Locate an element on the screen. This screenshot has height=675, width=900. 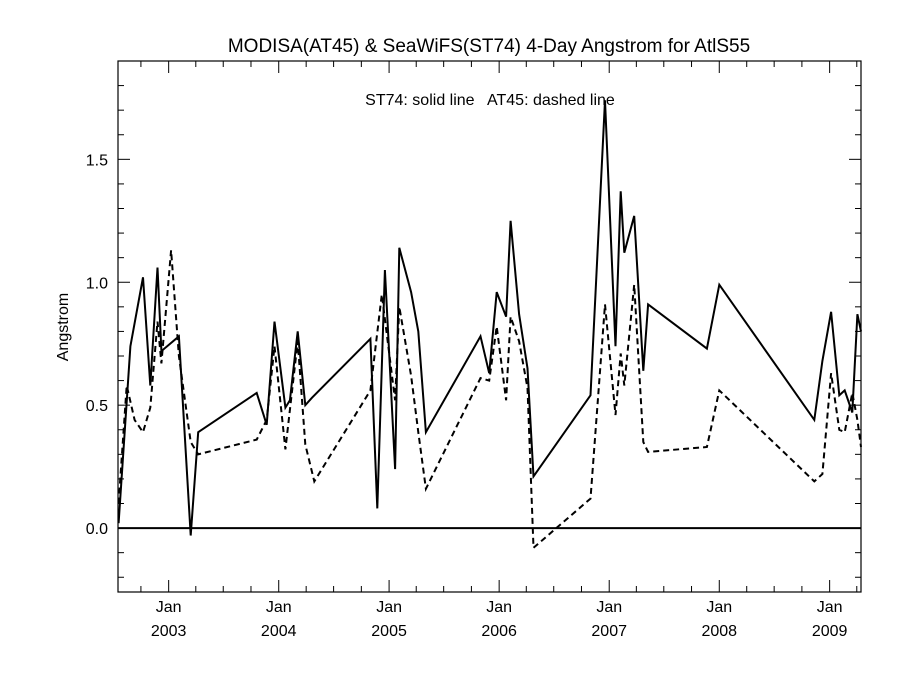
x-tick-label-year: 2006 is located at coordinates (499, 631).